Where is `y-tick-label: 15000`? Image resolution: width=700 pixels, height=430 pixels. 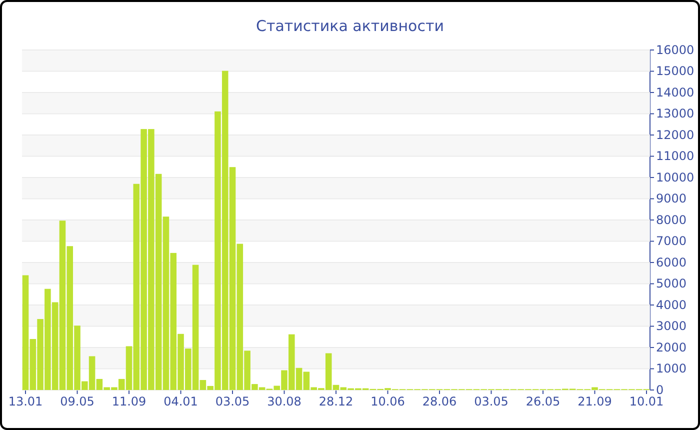 y-tick-label: 15000 is located at coordinates (675, 71).